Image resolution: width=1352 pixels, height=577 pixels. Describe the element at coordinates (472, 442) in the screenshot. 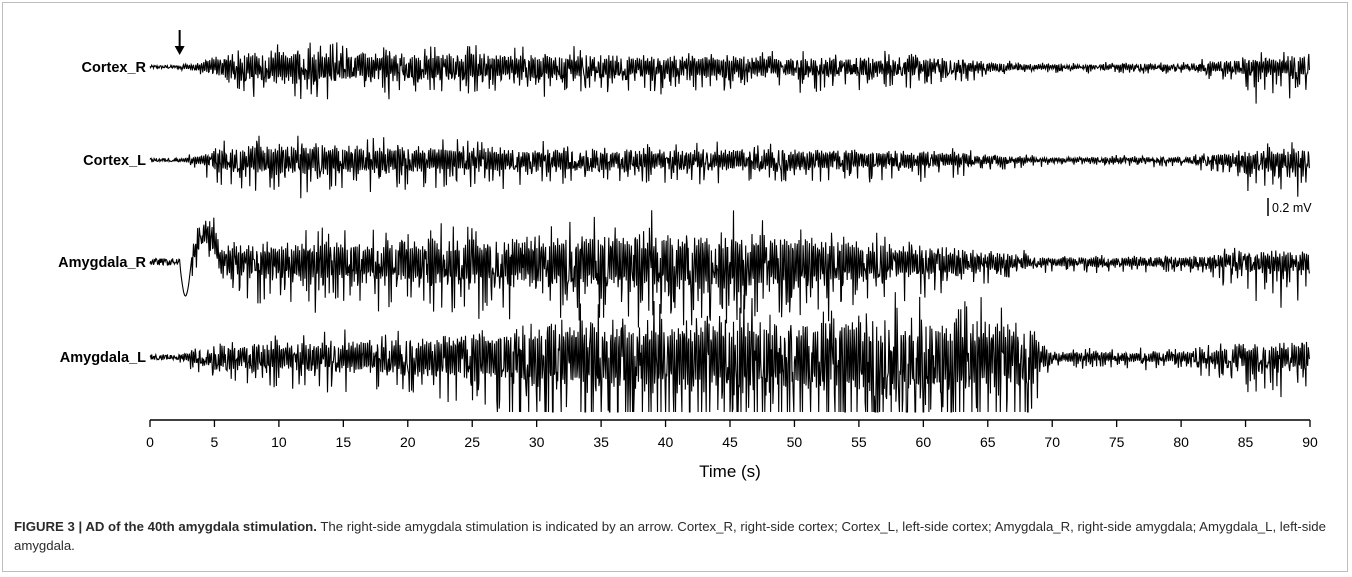

I see `x-tick-label: 25` at that location.